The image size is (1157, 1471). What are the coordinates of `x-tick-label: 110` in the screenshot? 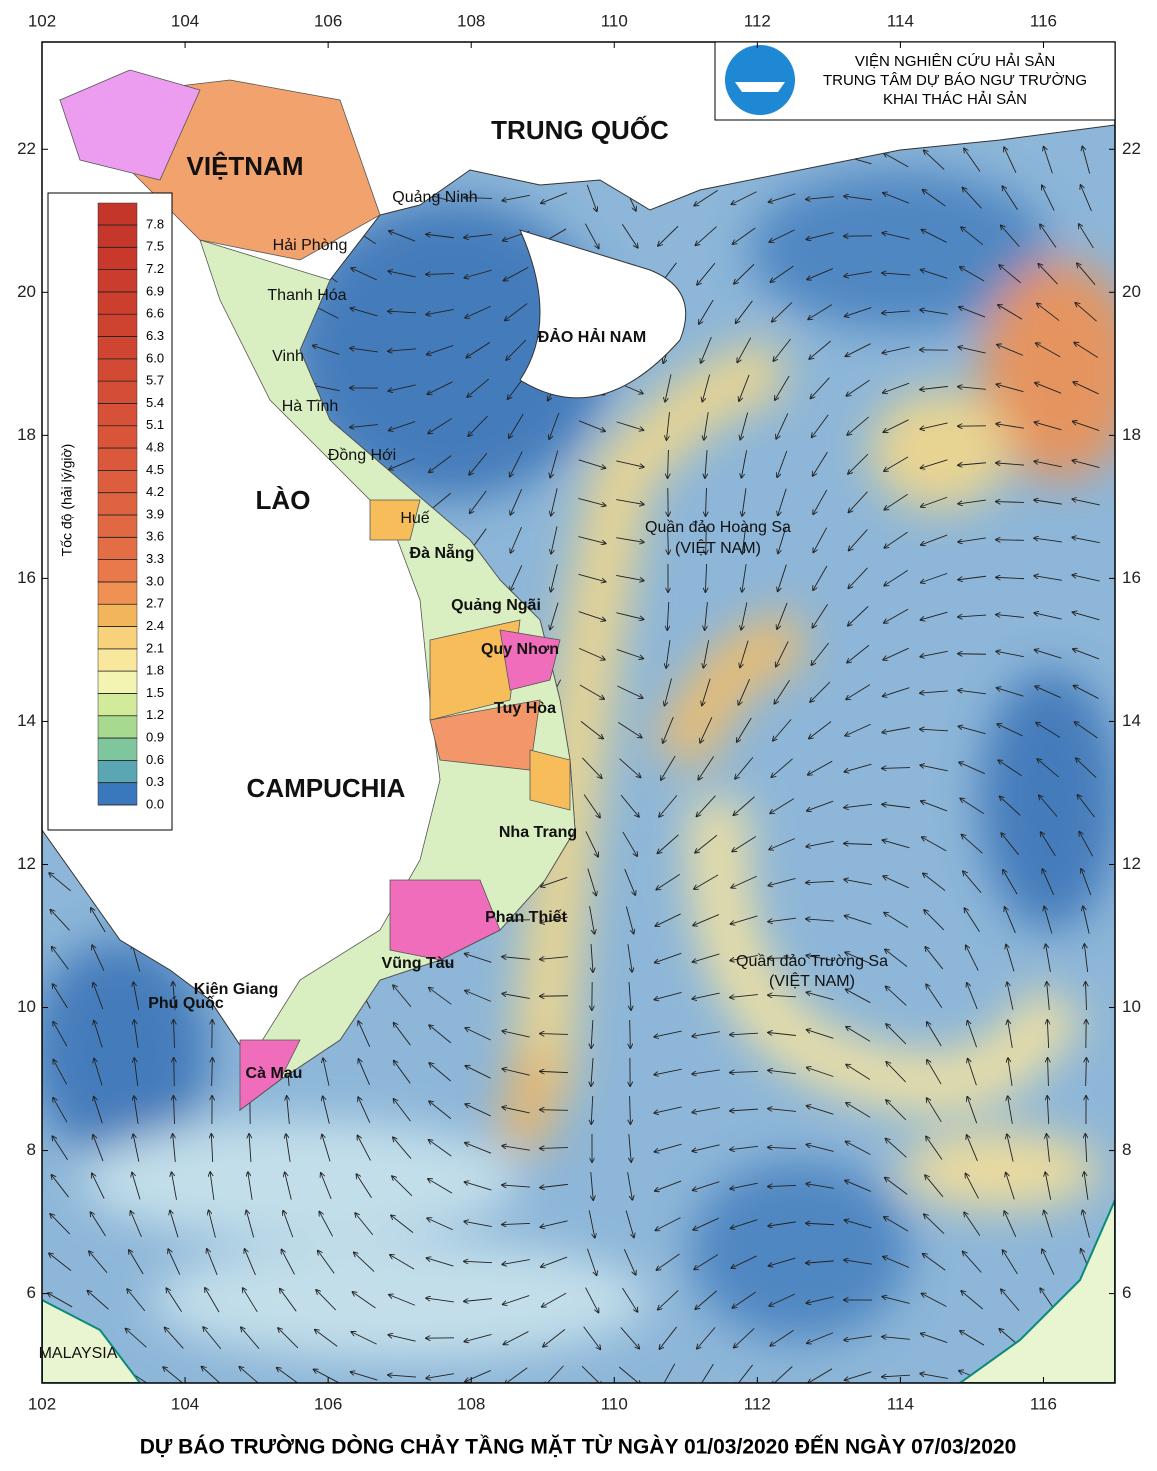 It's located at (614, 1403).